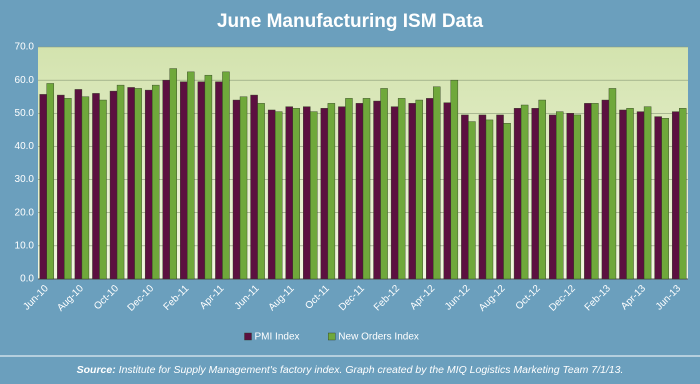 This screenshot has width=700, height=384. Describe the element at coordinates (422, 297) in the screenshot. I see `x-tick-label: Apr-12` at that location.